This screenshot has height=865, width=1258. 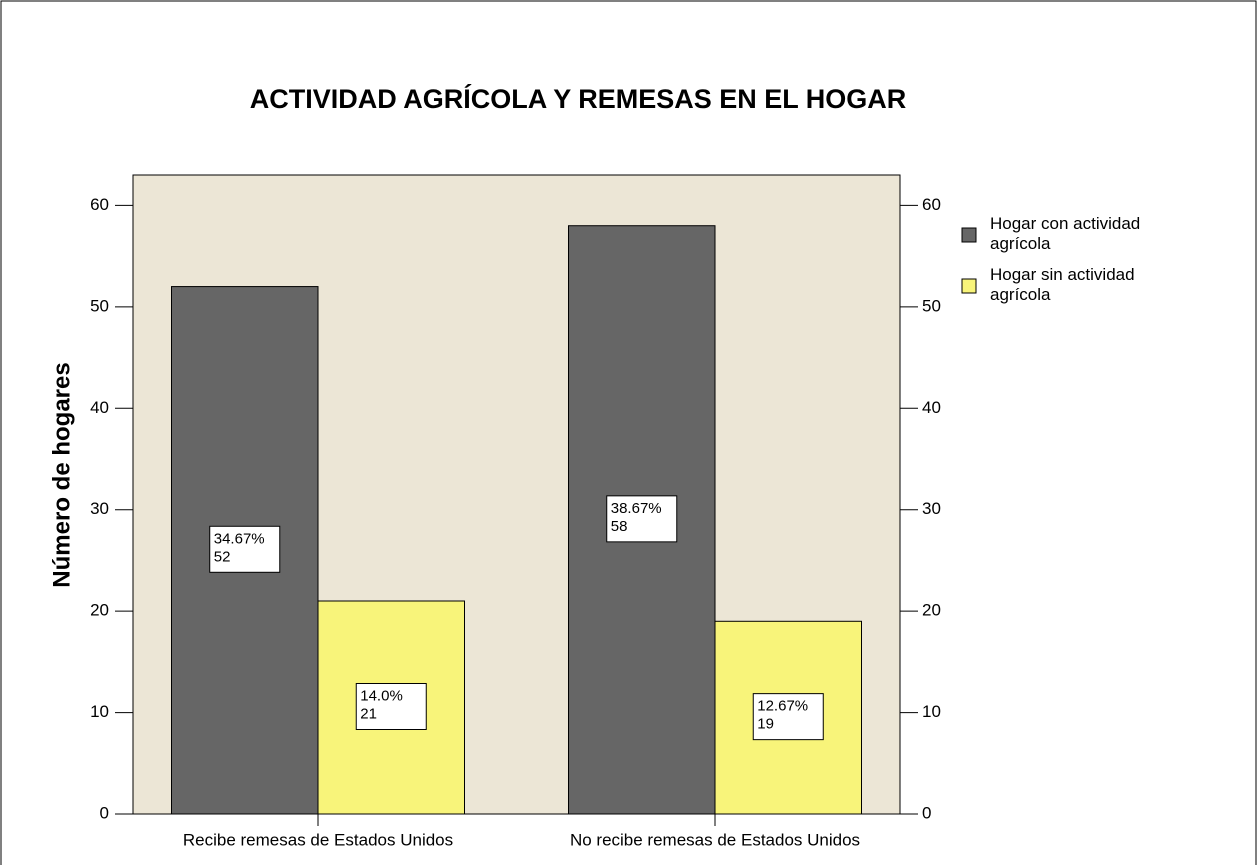 What do you see at coordinates (931, 204) in the screenshot?
I see `y2-tick-label: 60` at bounding box center [931, 204].